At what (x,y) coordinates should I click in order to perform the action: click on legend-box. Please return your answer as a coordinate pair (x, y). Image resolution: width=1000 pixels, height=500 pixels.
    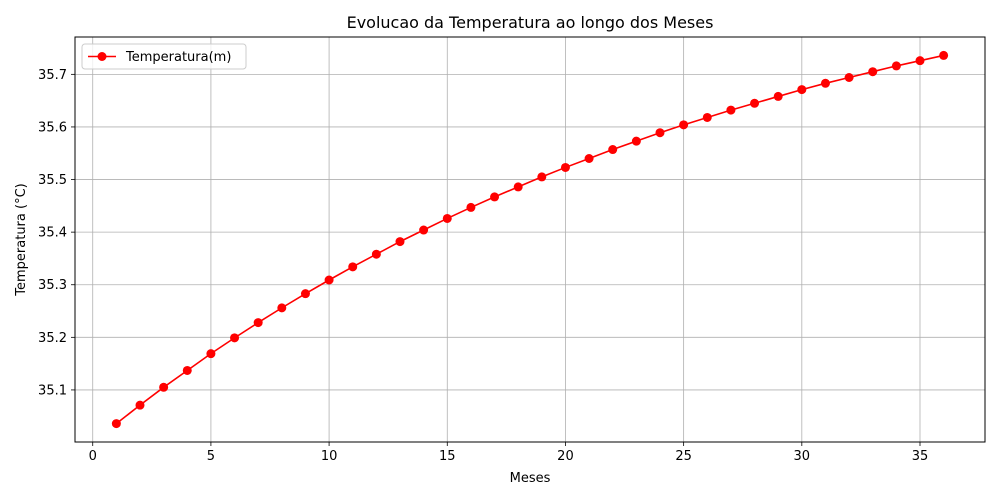
    Looking at the image, I should click on (164, 56).